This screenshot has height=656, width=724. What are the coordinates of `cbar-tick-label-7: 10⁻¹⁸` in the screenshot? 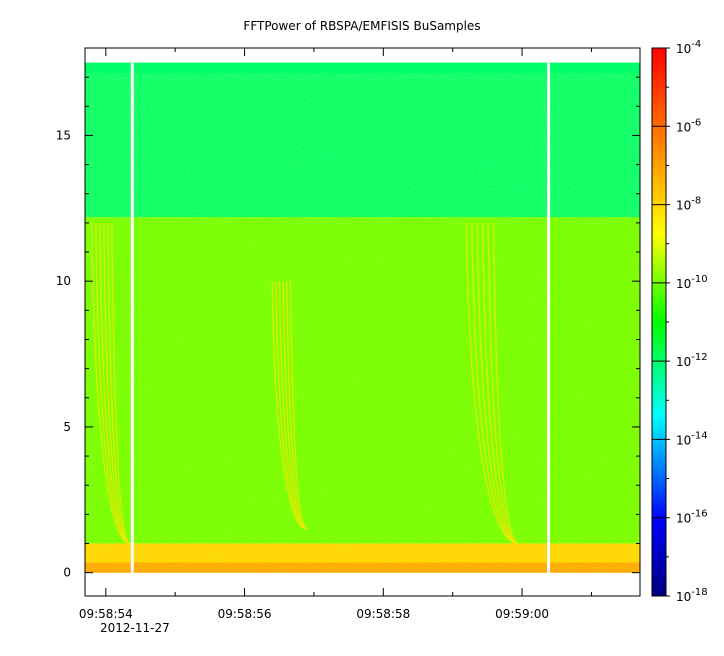 It's located at (692, 595).